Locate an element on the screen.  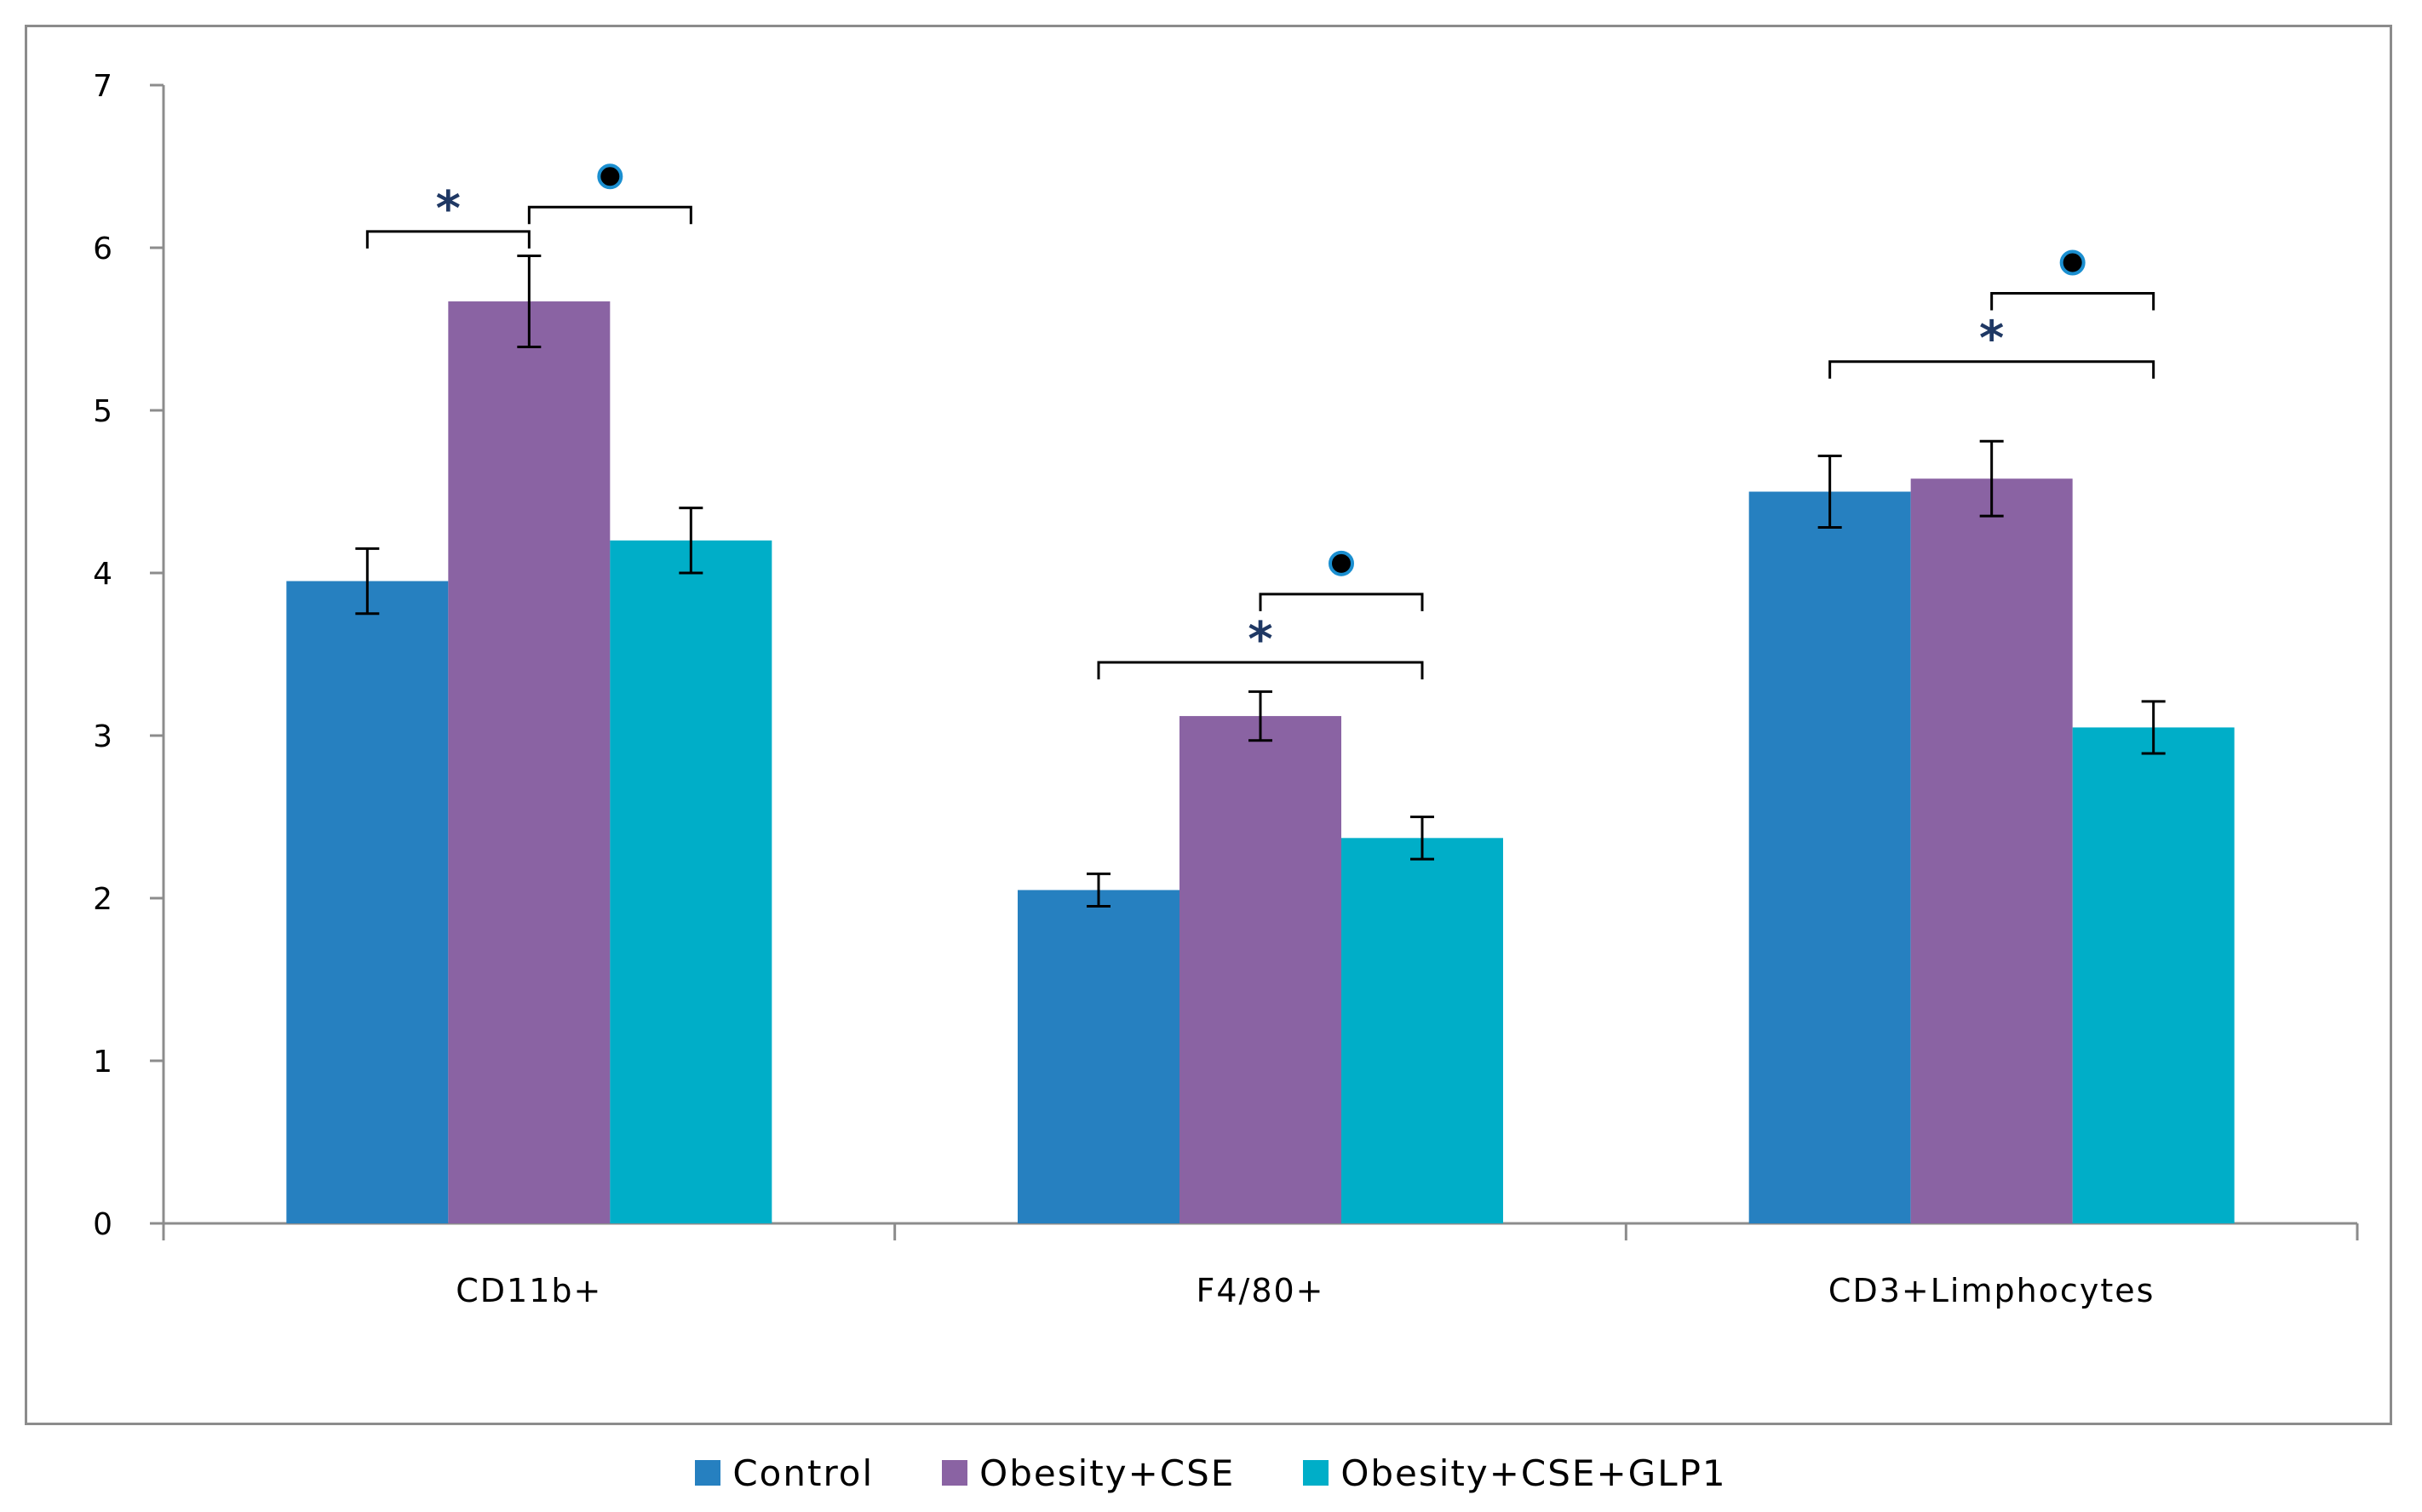
legend-item: Control is located at coordinates (784, 1473).